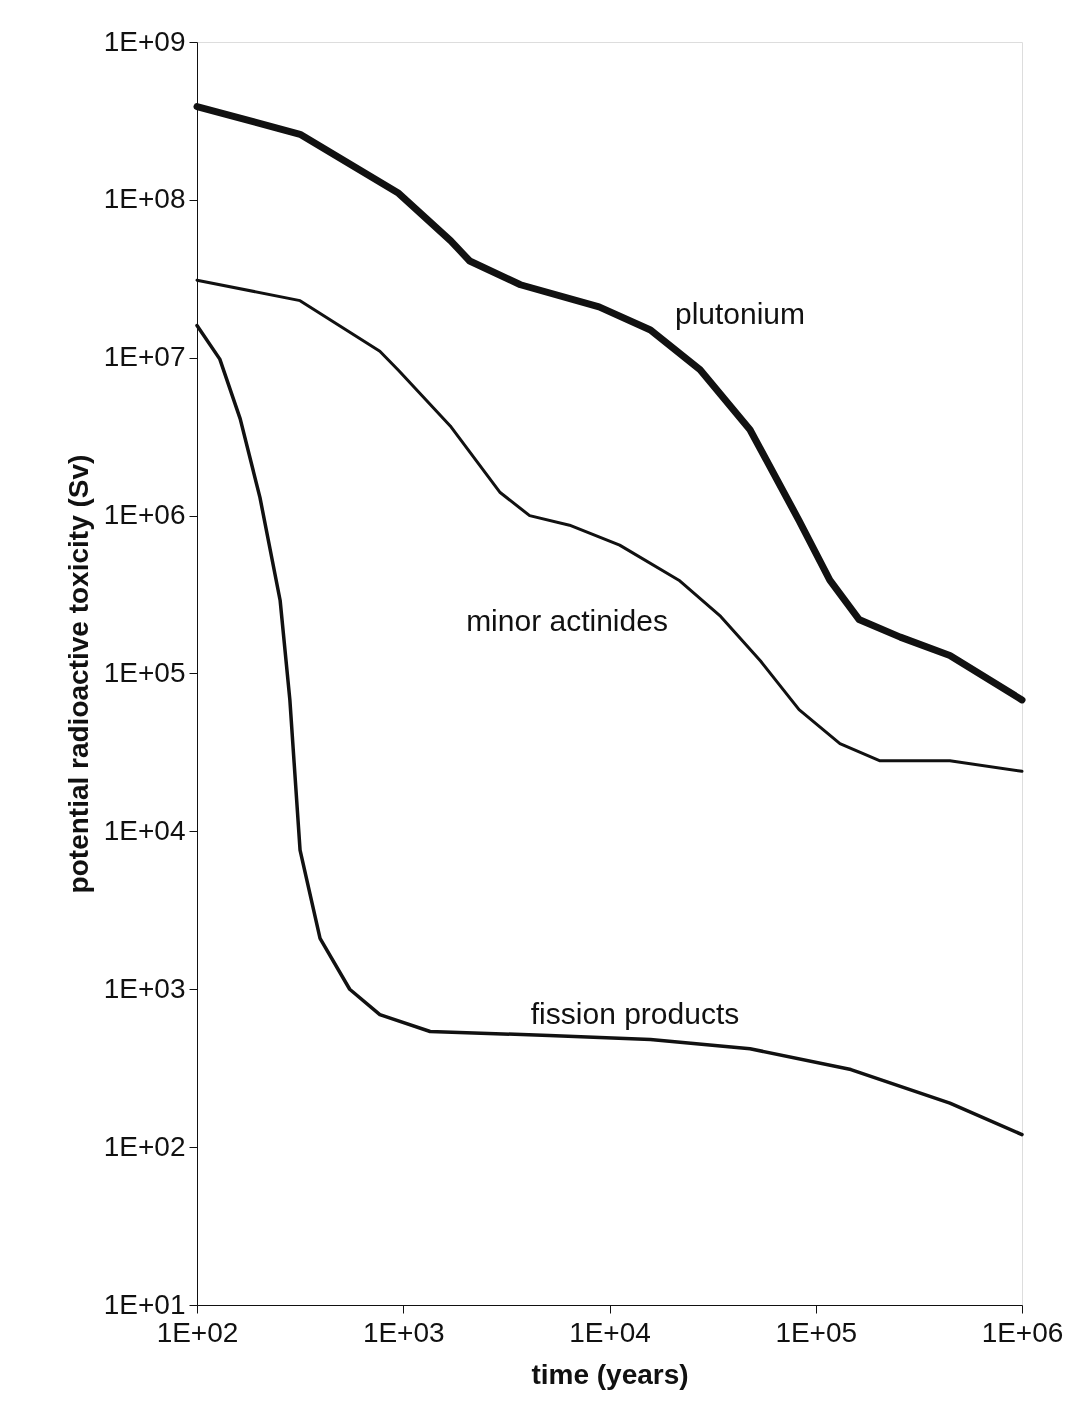 This screenshot has width=1070, height=1411. I want to click on x-tick-label: 1E+04, so click(610, 1332).